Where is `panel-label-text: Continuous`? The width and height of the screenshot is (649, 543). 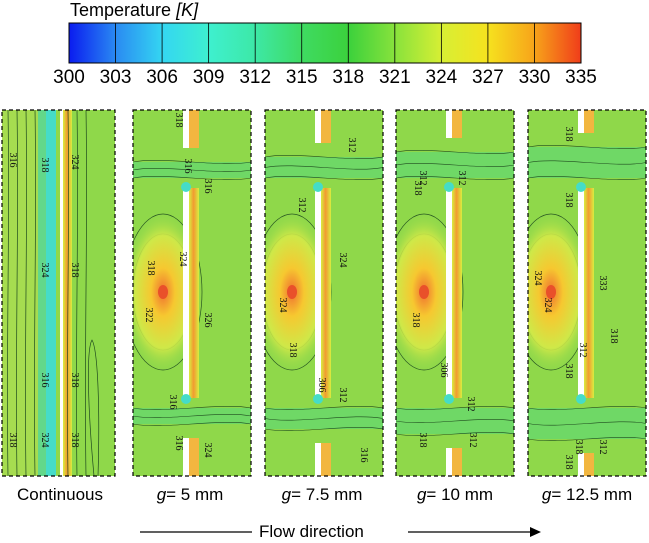 panel-label-text: Continuous is located at coordinates (60, 494).